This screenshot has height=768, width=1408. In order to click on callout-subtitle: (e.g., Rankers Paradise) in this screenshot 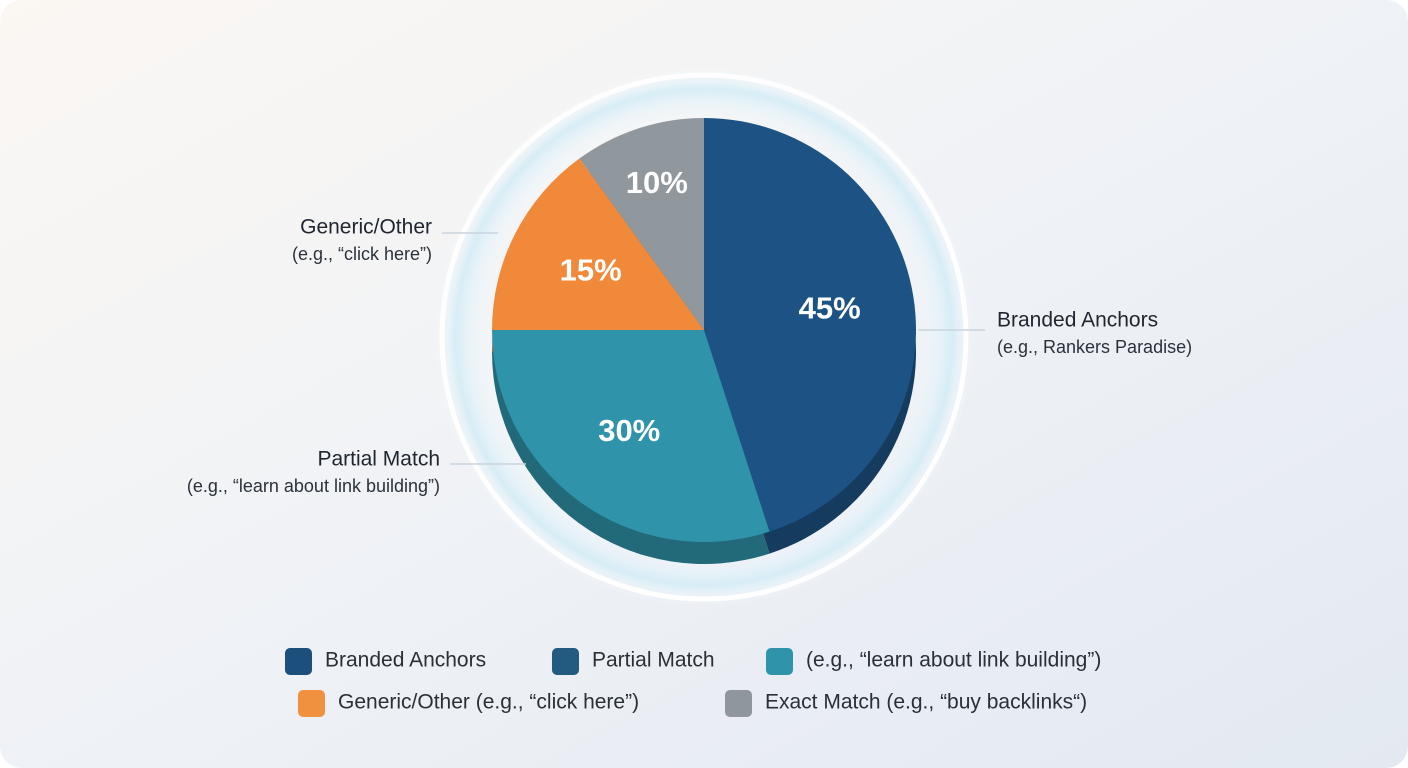, I will do `click(1094, 347)`.